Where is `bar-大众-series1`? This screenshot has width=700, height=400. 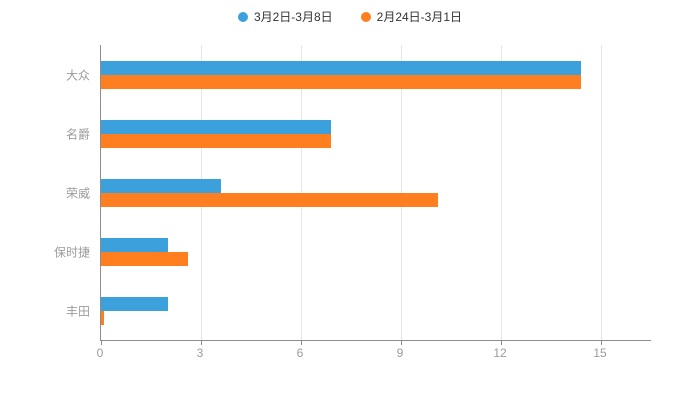
bar-大众-series1 is located at coordinates (341, 81).